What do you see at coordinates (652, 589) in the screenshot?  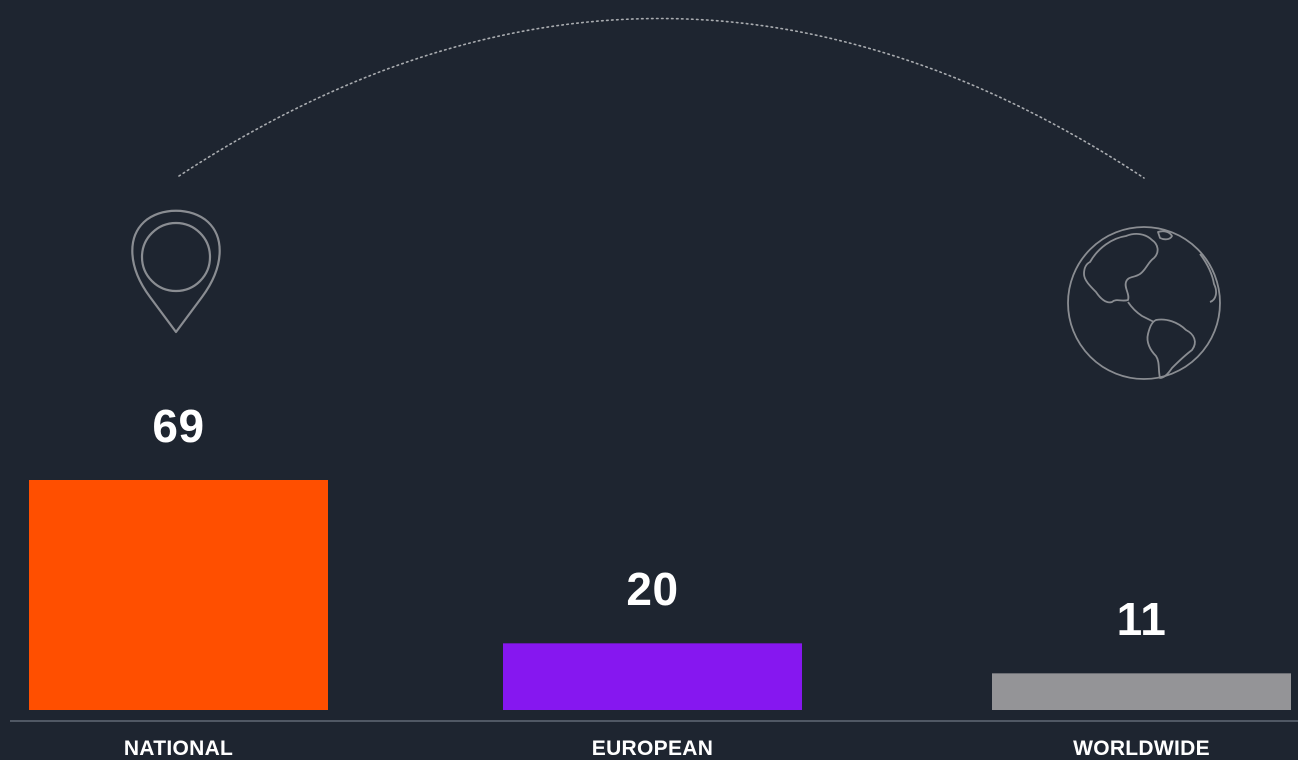 I see `bar-value-european: 20` at bounding box center [652, 589].